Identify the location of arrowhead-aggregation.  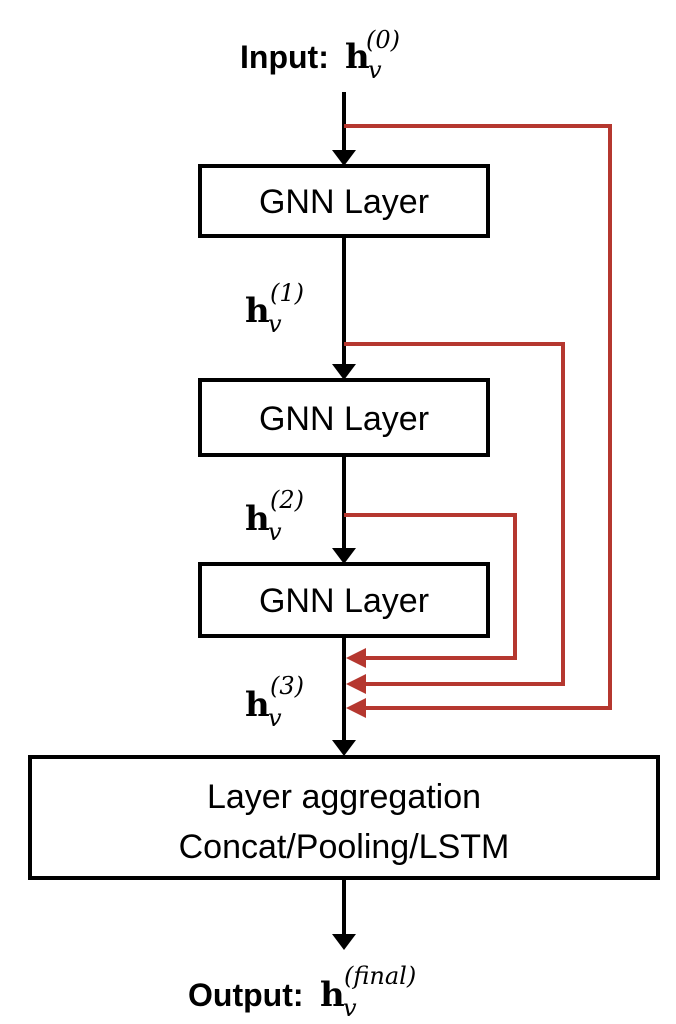
(344, 748).